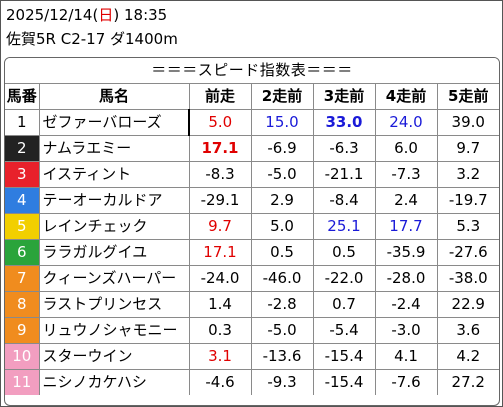 The width and height of the screenshot is (503, 407). I want to click on horse-number: 6, so click(22, 252).